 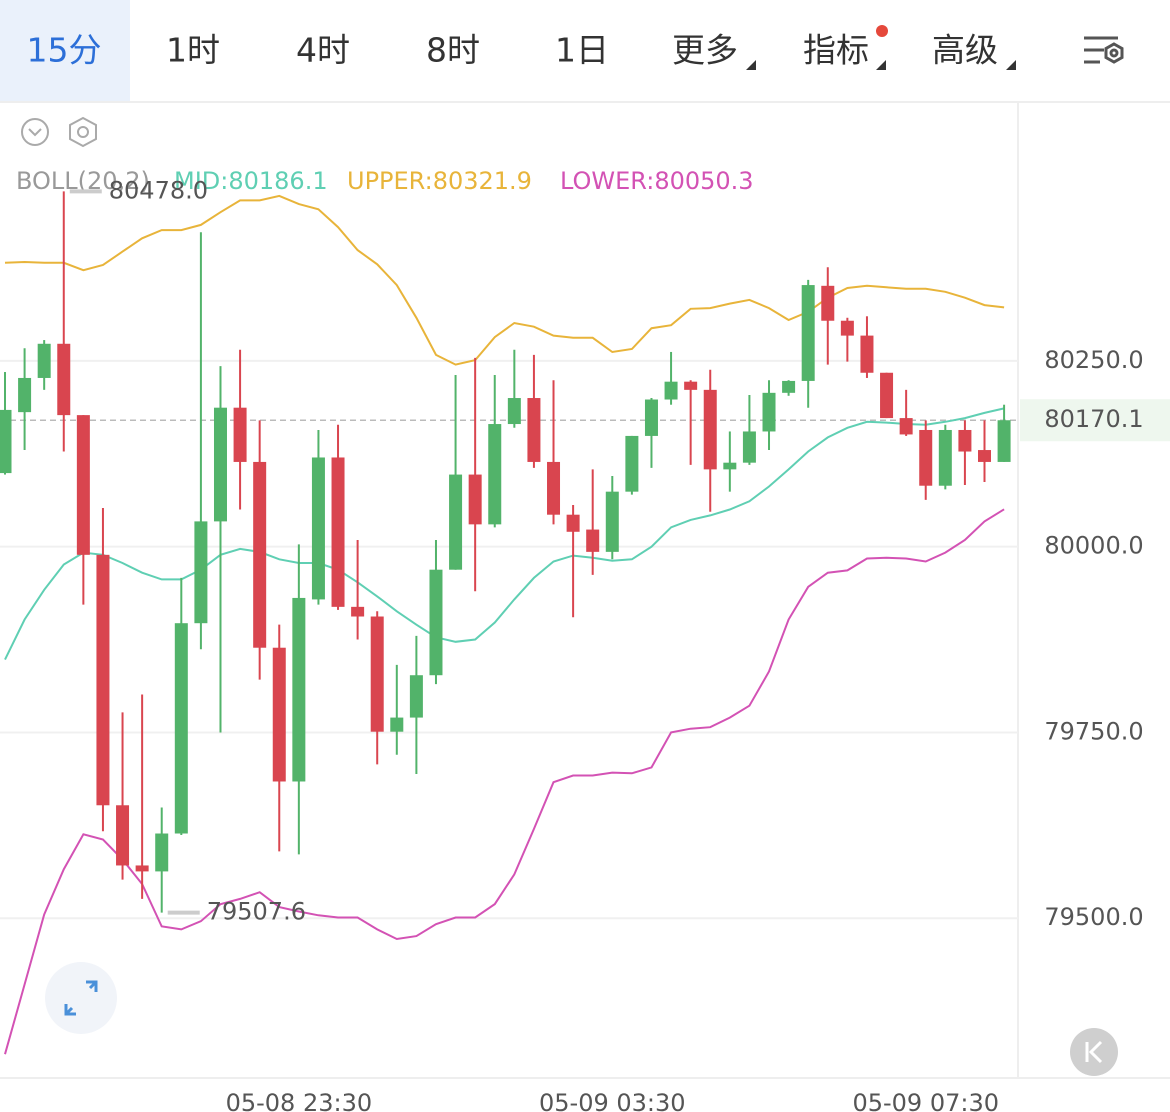 I want to click on gear-icon, so click(x=83, y=132).